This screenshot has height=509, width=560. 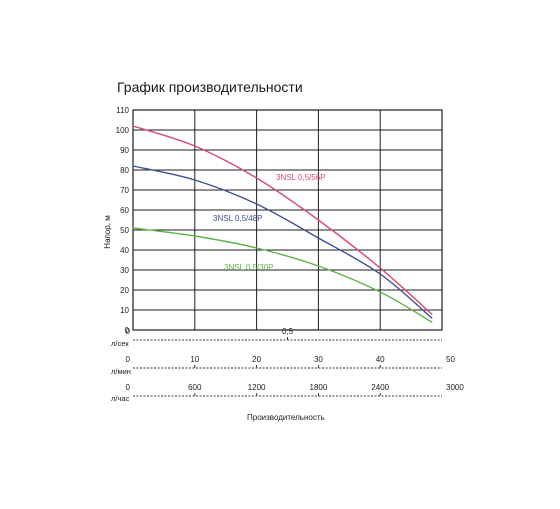 What do you see at coordinates (195, 387) in the screenshot?
I see `x-tick-label: 600` at bounding box center [195, 387].